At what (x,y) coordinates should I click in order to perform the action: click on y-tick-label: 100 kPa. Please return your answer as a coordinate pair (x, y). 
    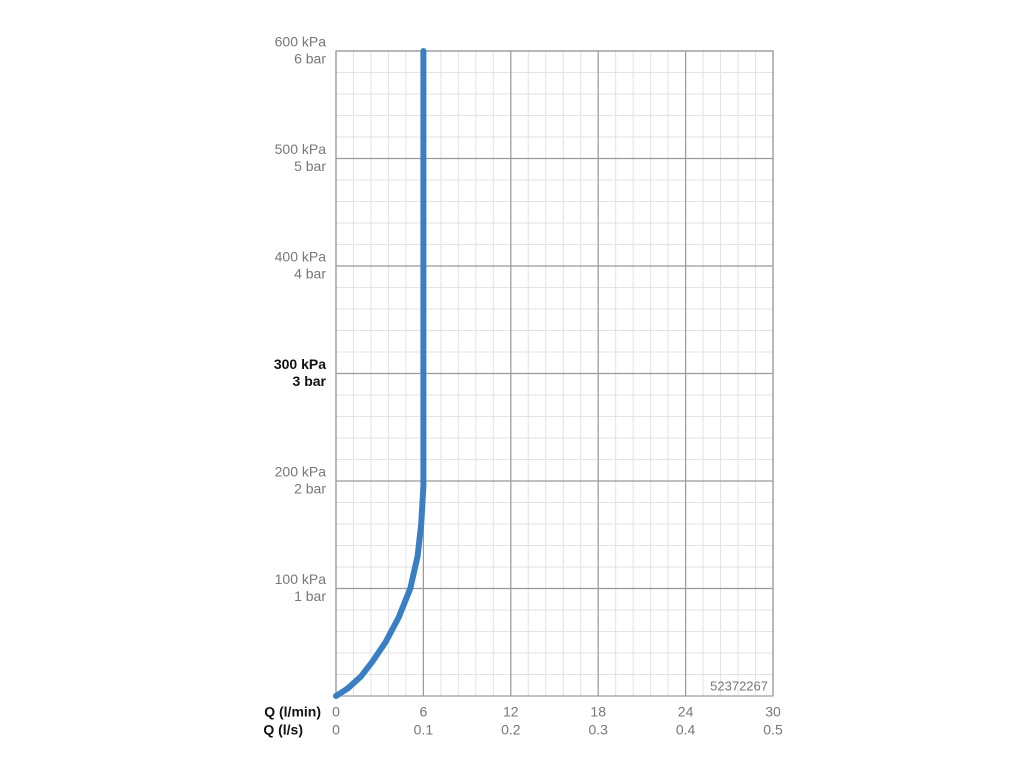
    Looking at the image, I should click on (301, 579).